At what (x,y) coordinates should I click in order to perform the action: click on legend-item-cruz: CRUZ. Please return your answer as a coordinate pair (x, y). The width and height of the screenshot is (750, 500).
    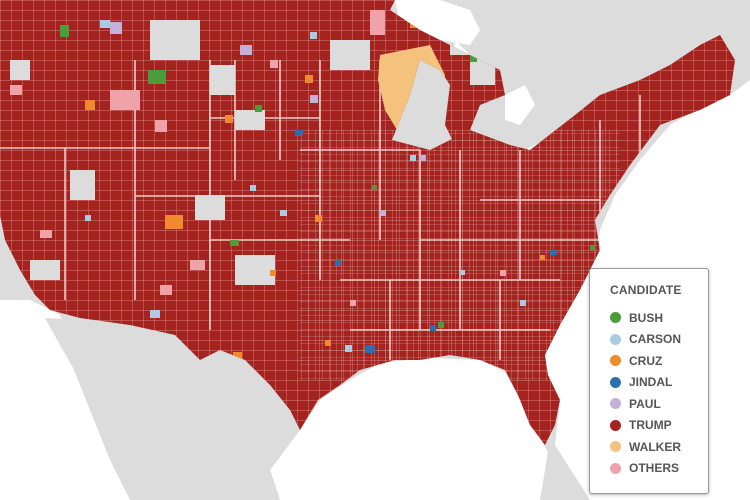
    Looking at the image, I should click on (659, 361).